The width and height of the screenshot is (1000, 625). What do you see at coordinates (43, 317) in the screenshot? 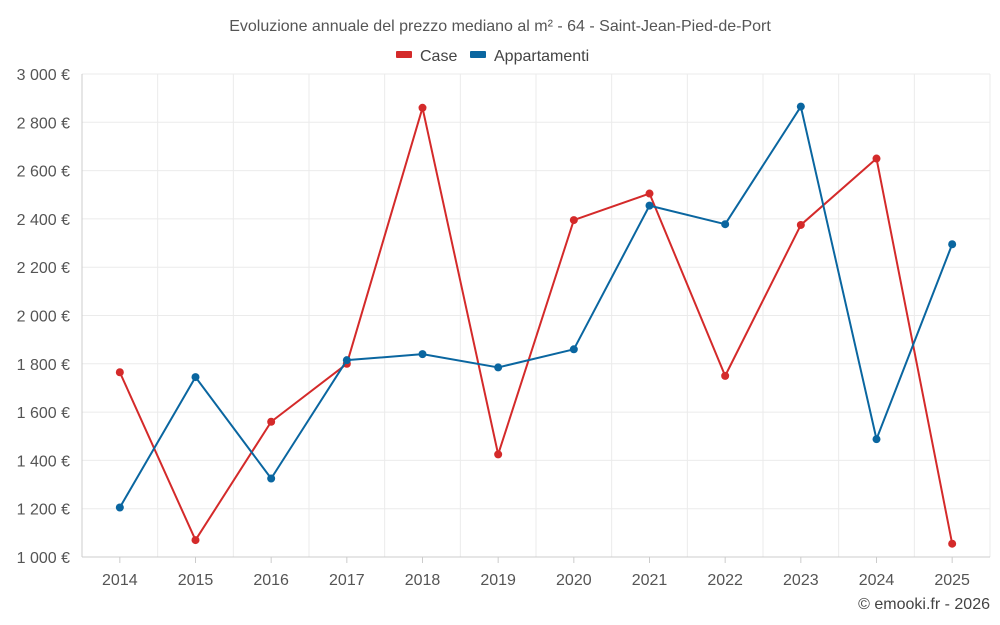
I see `y-tick-label: 2 000 €` at bounding box center [43, 317].